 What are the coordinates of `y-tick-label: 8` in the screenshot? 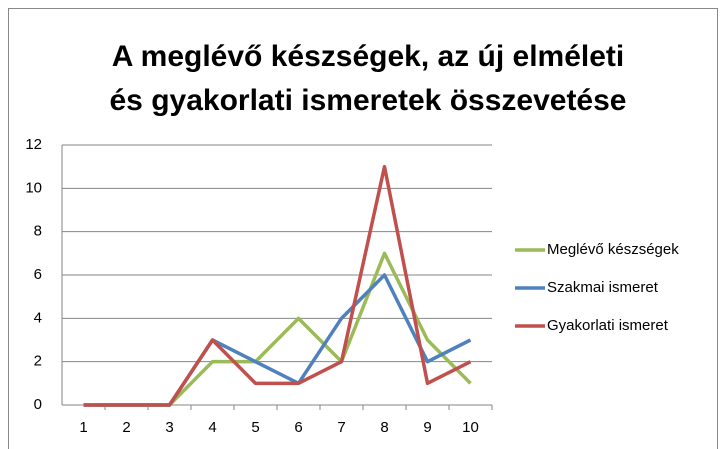 It's located at (38, 231).